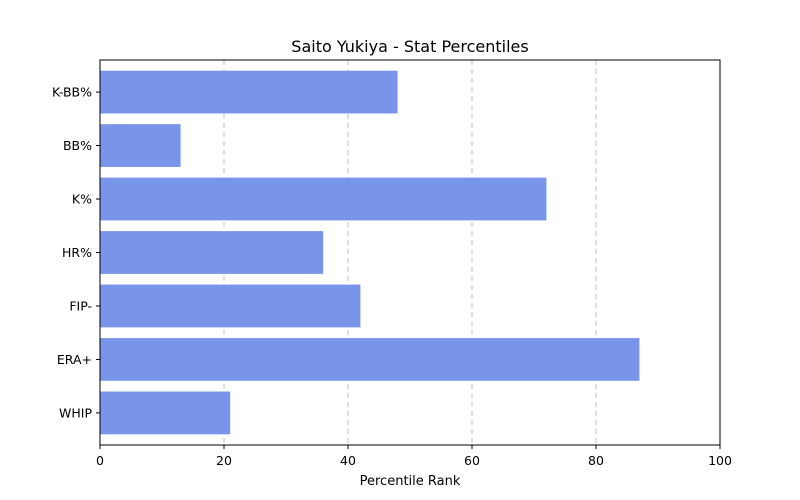 The width and height of the screenshot is (800, 500). What do you see at coordinates (720, 460) in the screenshot?
I see `x-tick-label: 100` at bounding box center [720, 460].